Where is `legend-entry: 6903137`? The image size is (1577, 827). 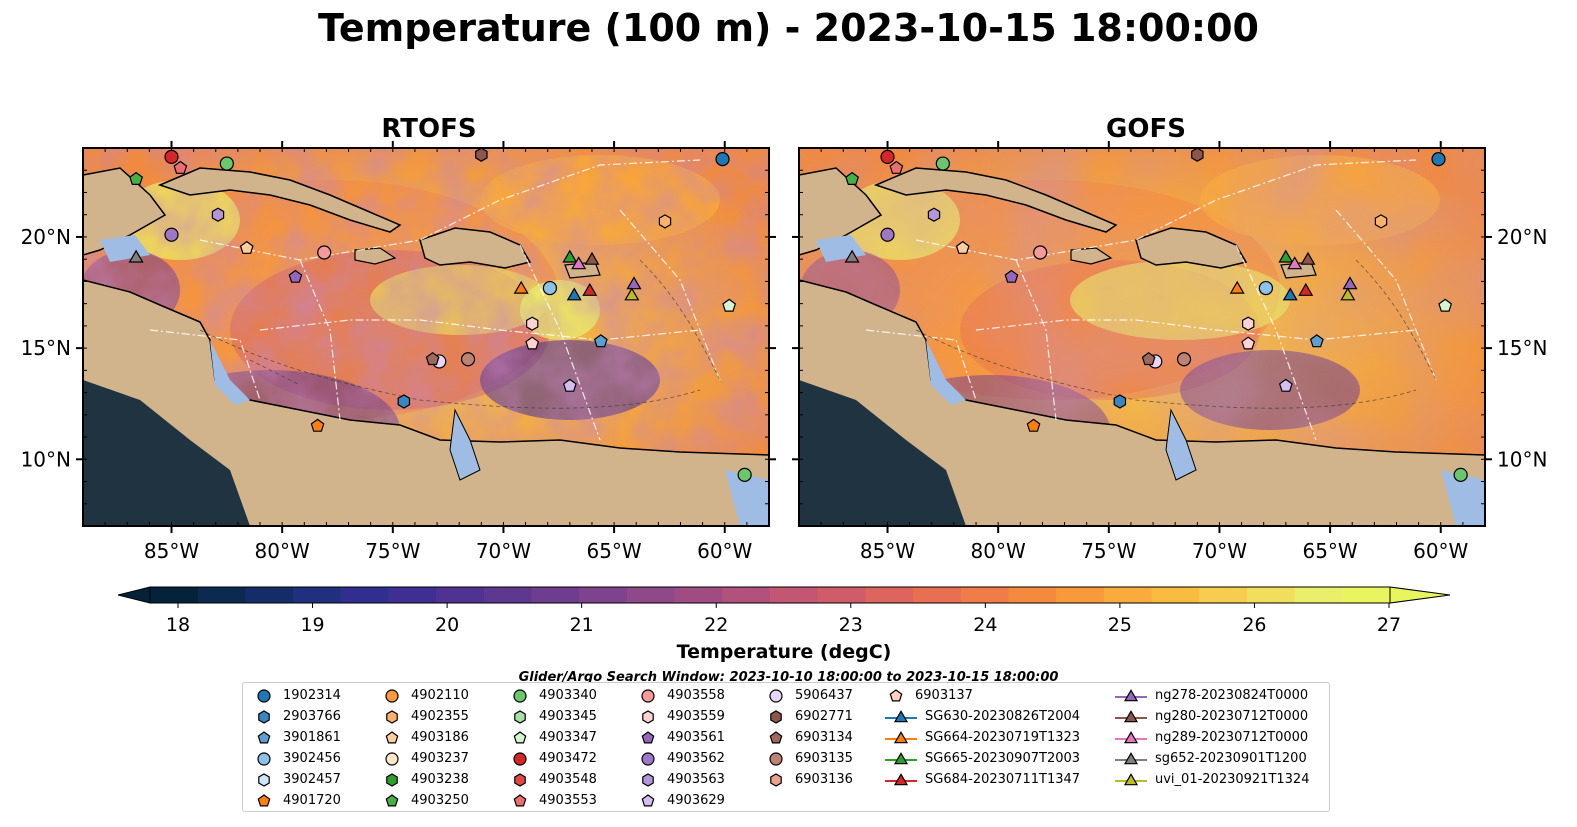
legend-entry: 6903137 is located at coordinates (982, 695).